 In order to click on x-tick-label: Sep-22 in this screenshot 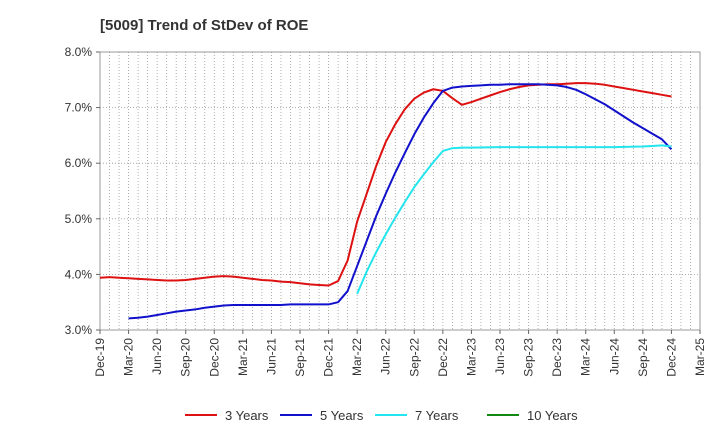, I will do `click(414, 357)`.